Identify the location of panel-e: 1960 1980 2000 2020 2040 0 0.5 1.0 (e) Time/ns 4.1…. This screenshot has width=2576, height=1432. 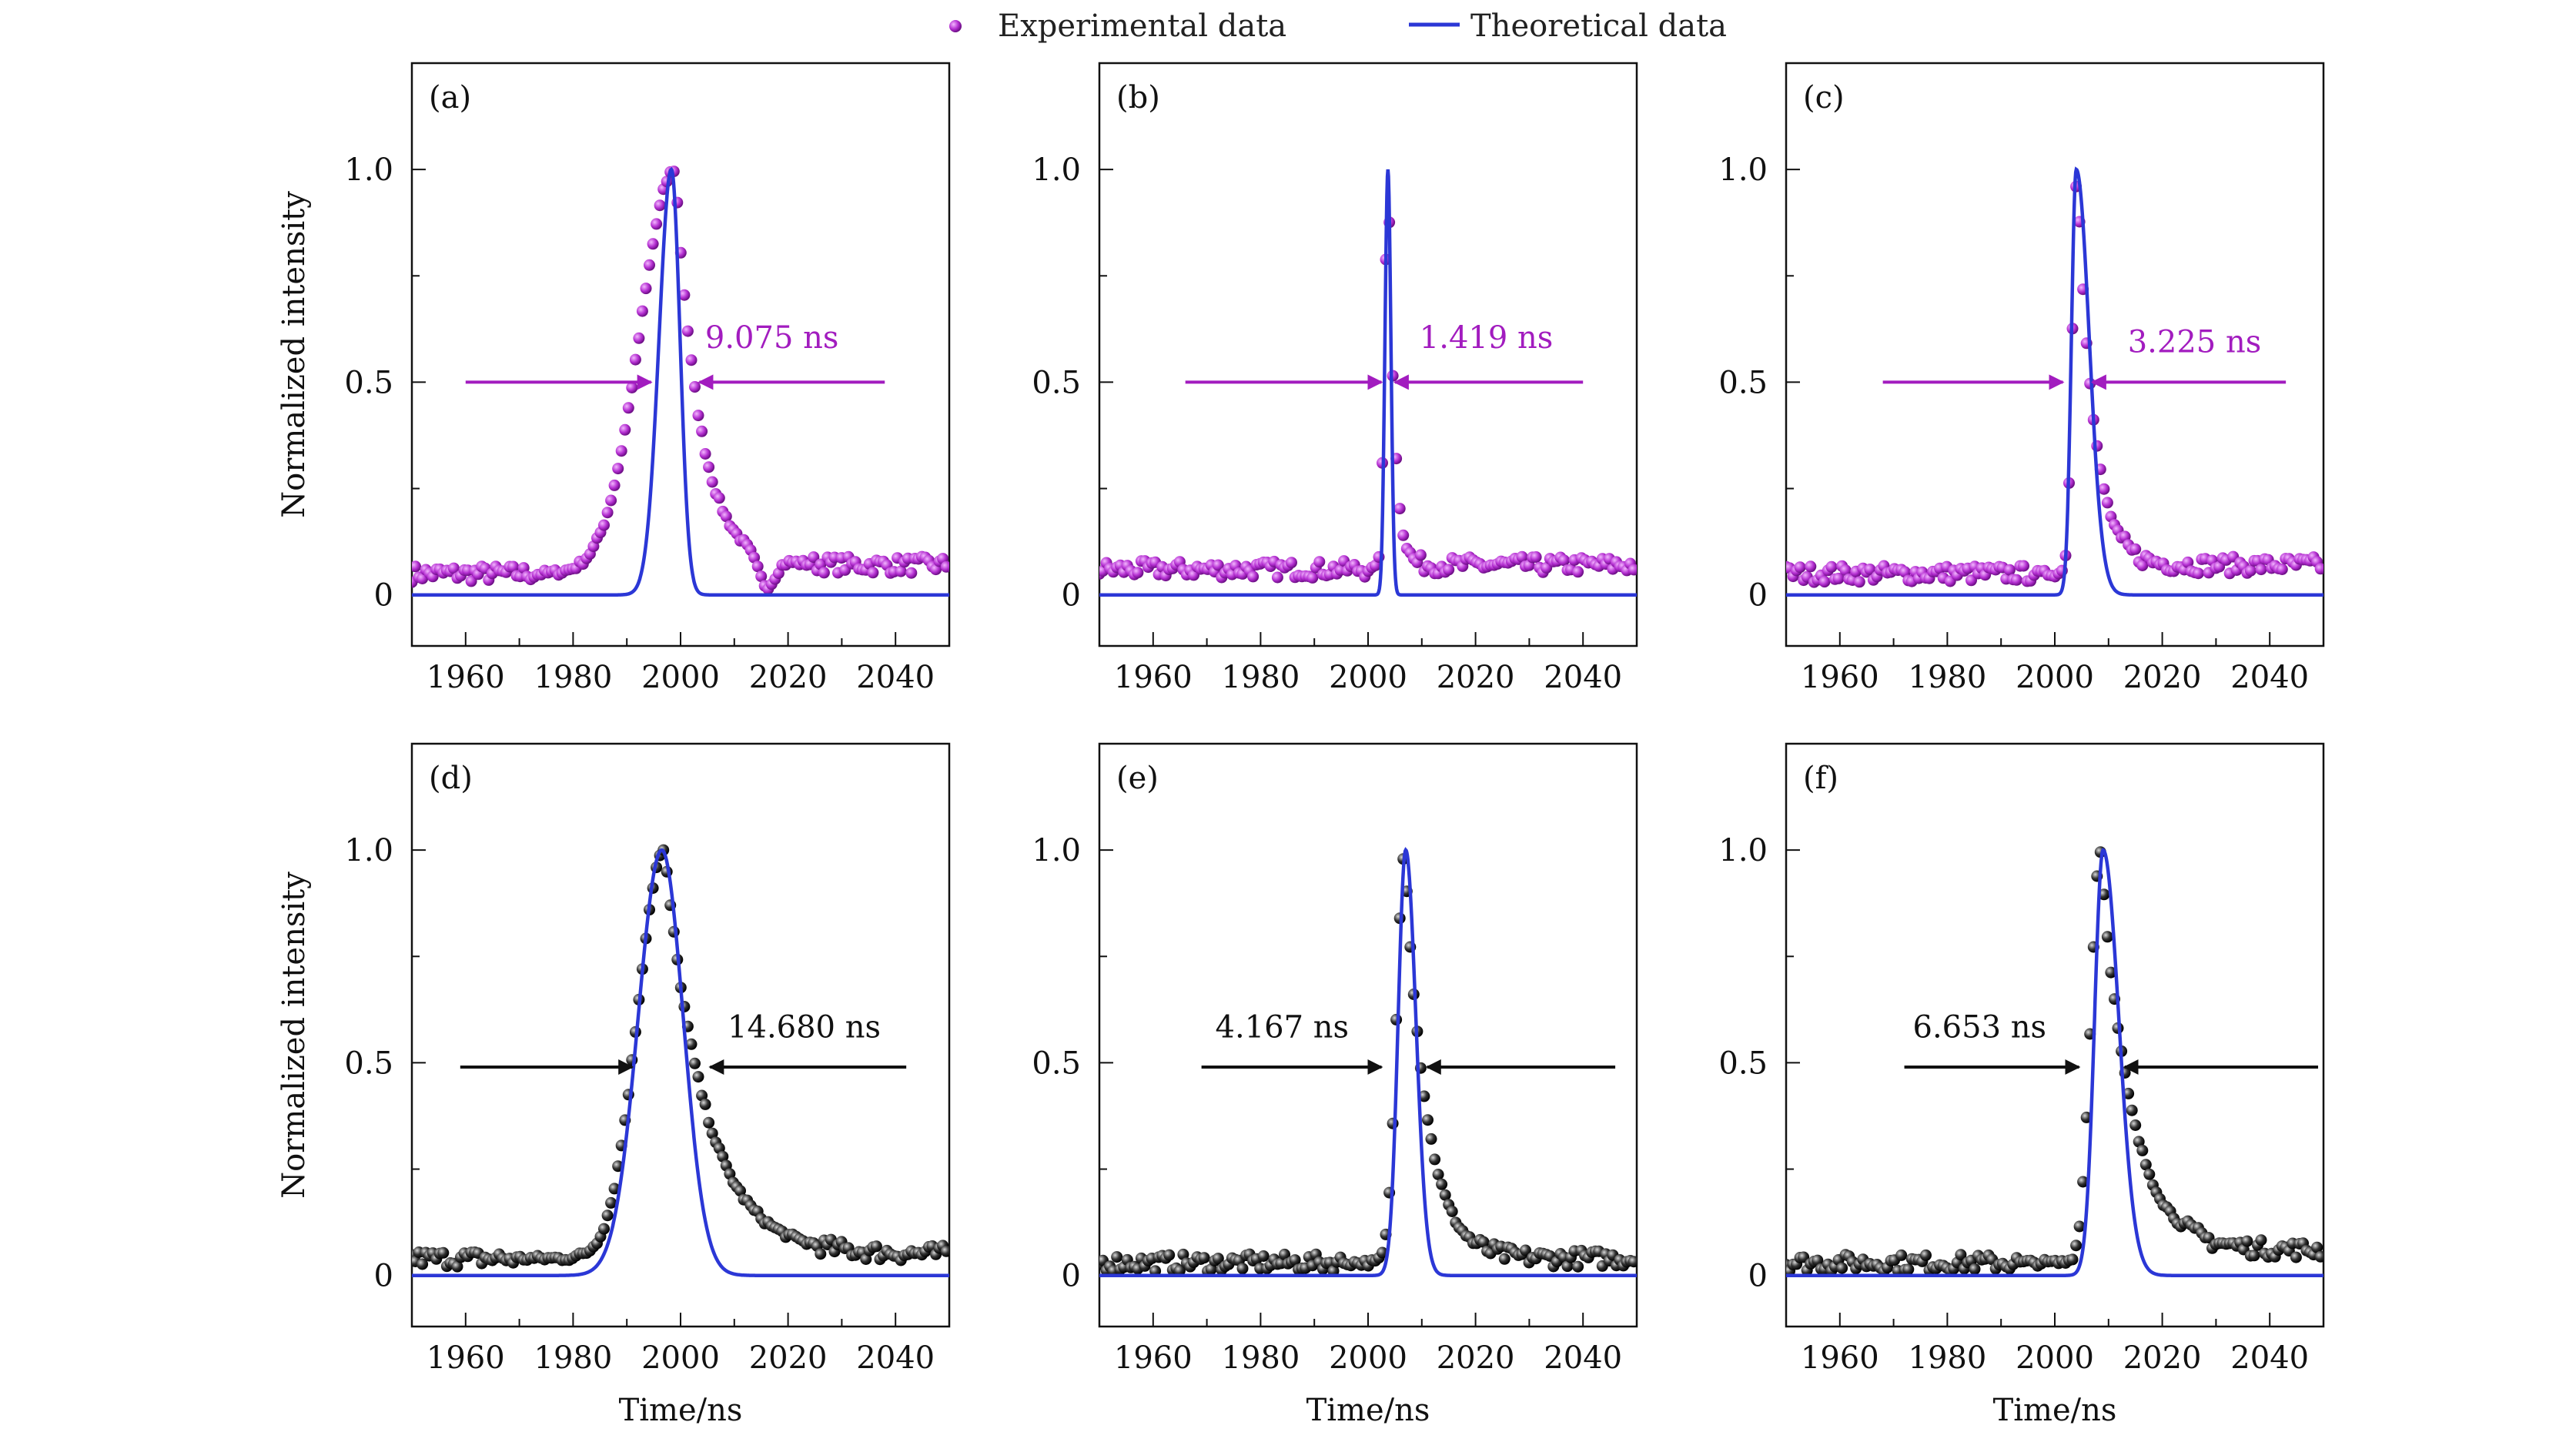
(1335, 1085).